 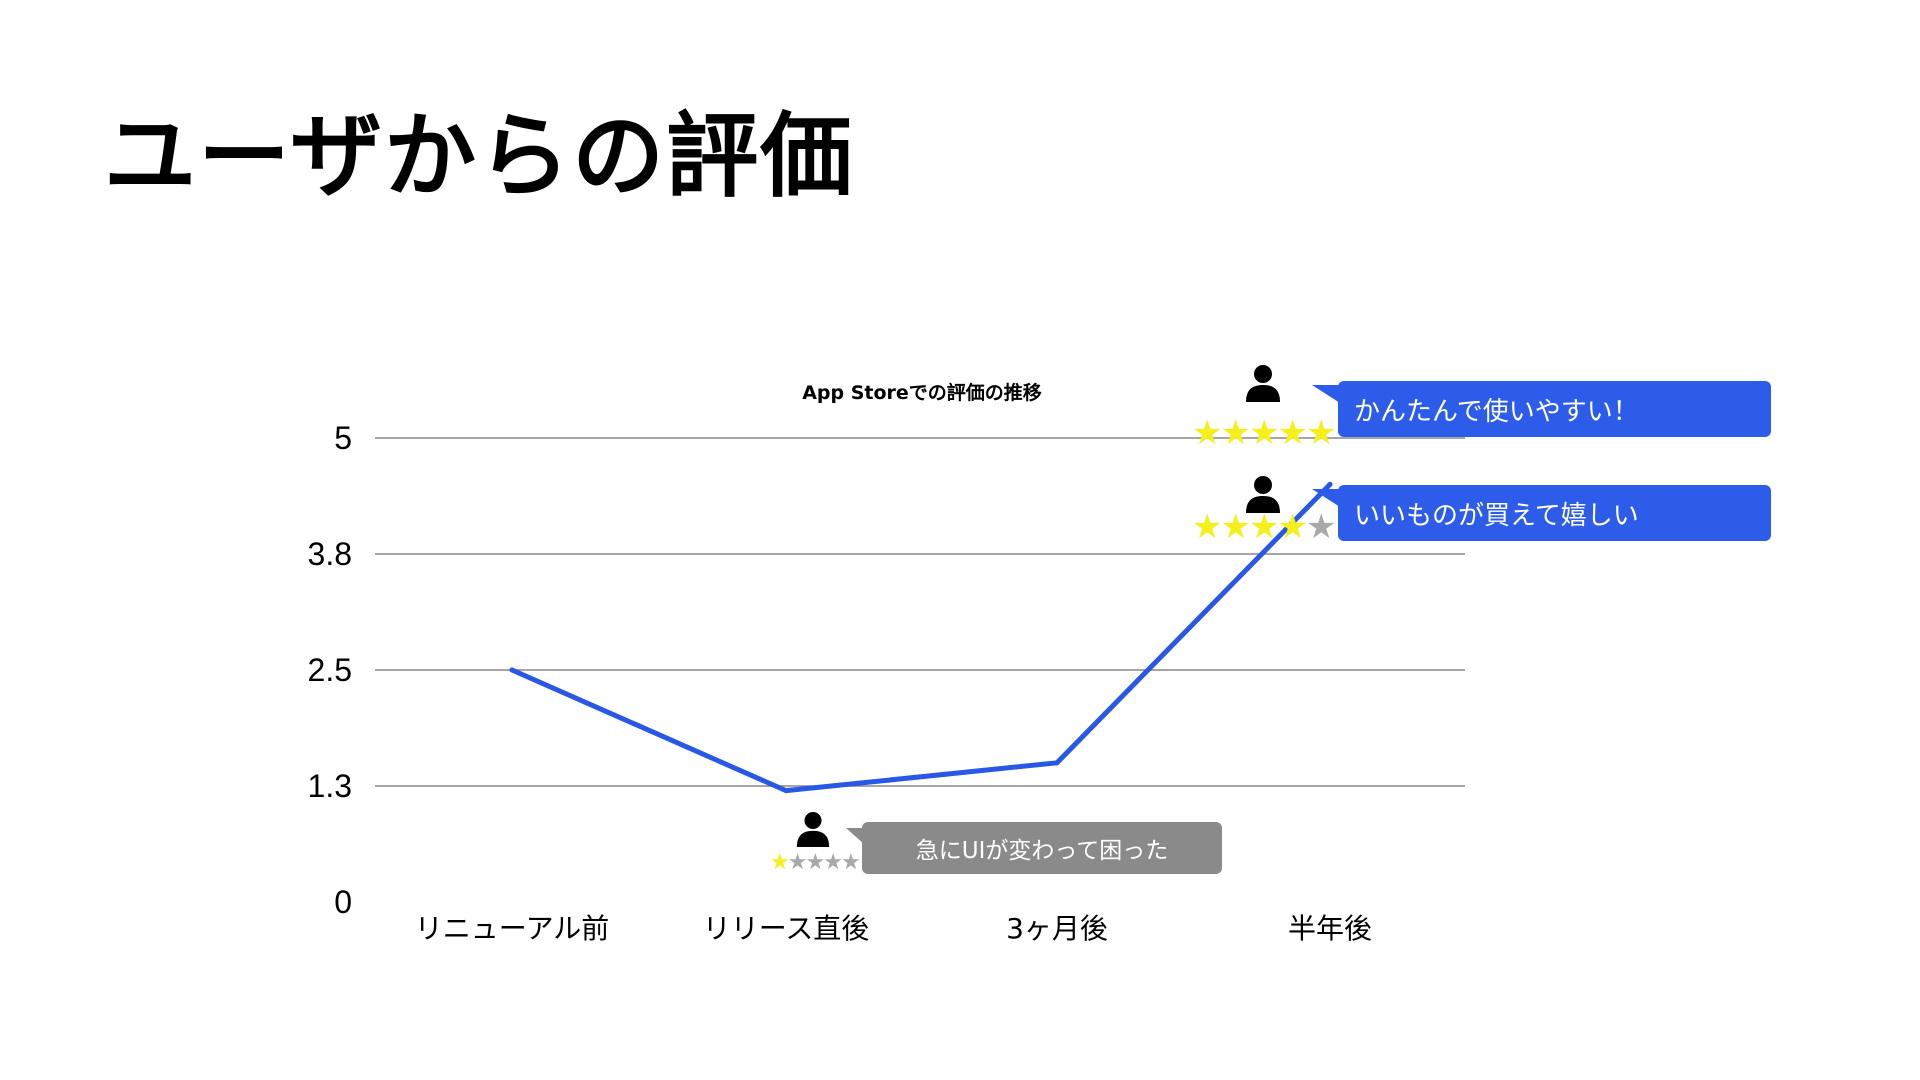 I want to click on review-comment: いいものが買えて嬉しい, so click(x=1496, y=515).